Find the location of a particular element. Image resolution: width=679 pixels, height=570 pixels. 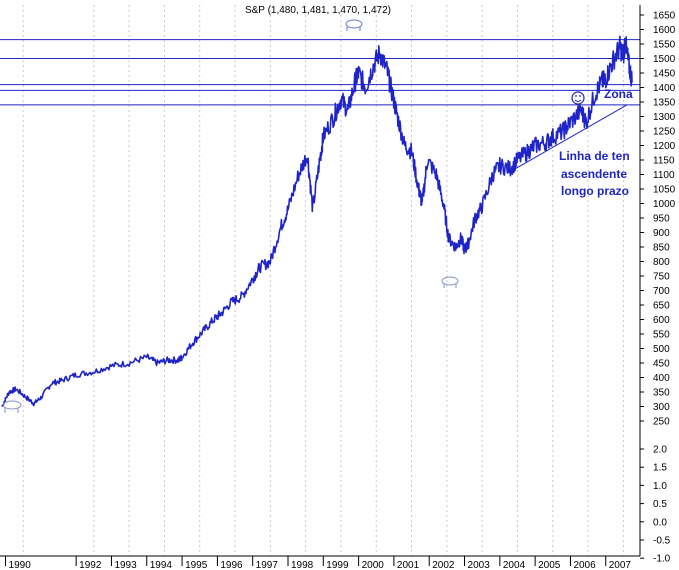

y-tick-label-4: 1450 is located at coordinates (664, 74).